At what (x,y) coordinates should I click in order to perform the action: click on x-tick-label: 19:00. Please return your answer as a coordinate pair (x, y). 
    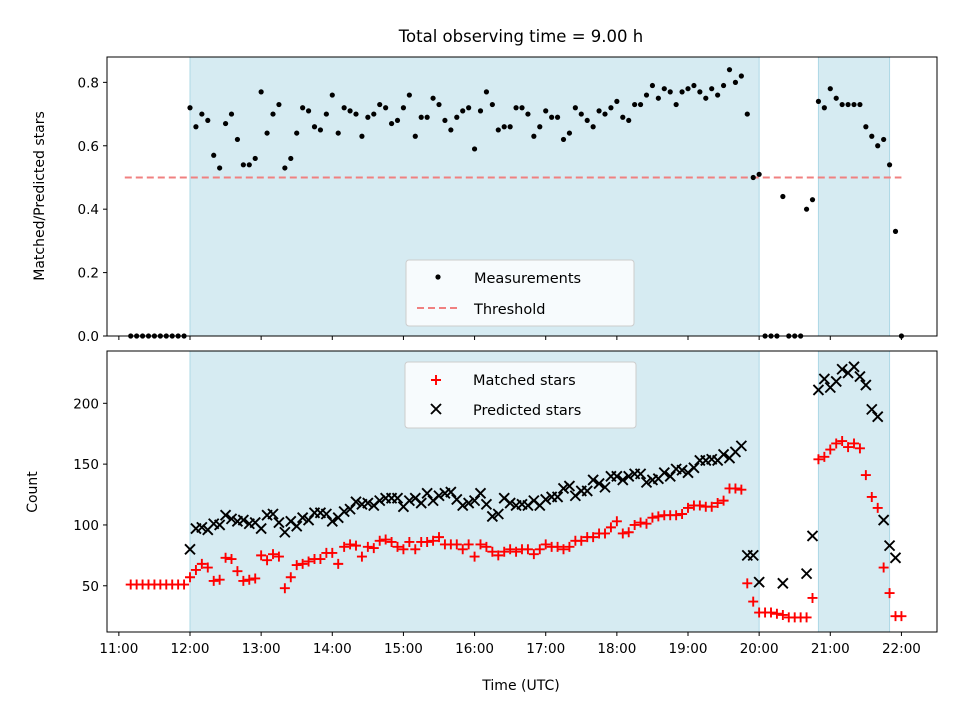
    Looking at the image, I should click on (688, 649).